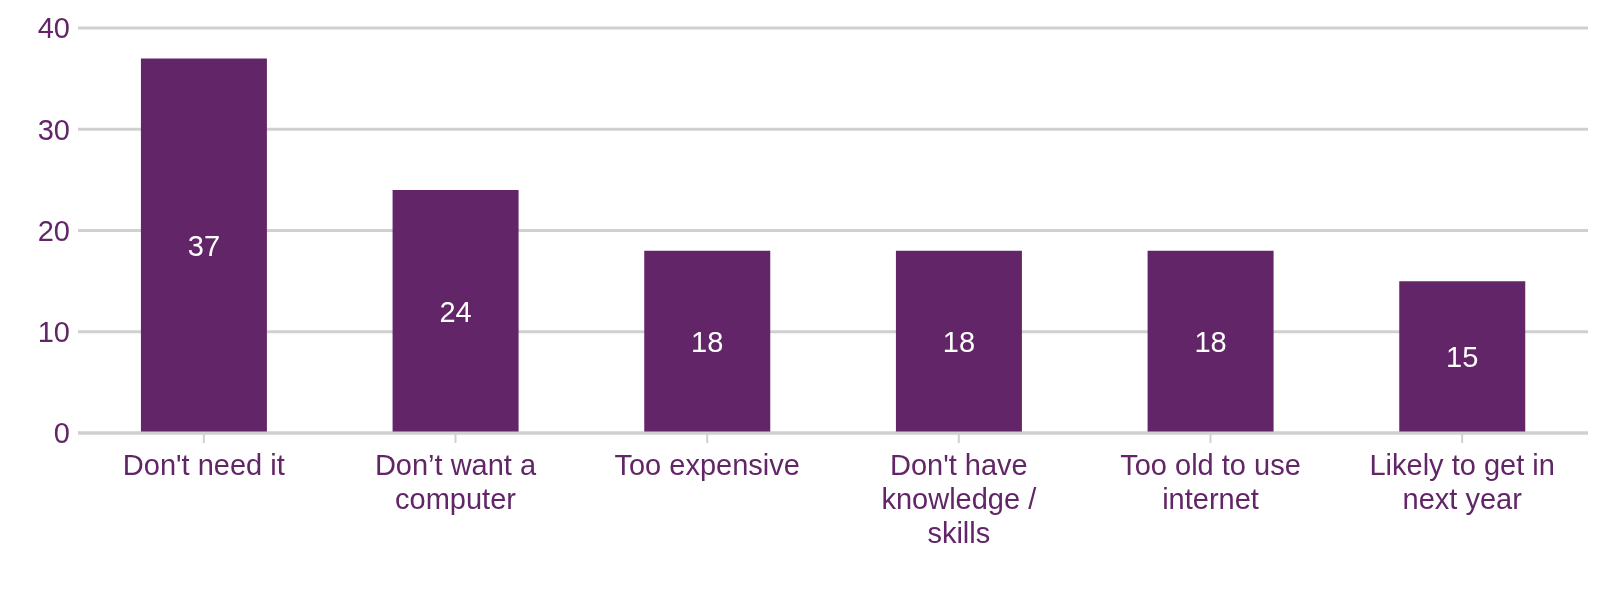 This screenshot has width=1624, height=591. What do you see at coordinates (61, 433) in the screenshot?
I see `y-tick-label: 0` at bounding box center [61, 433].